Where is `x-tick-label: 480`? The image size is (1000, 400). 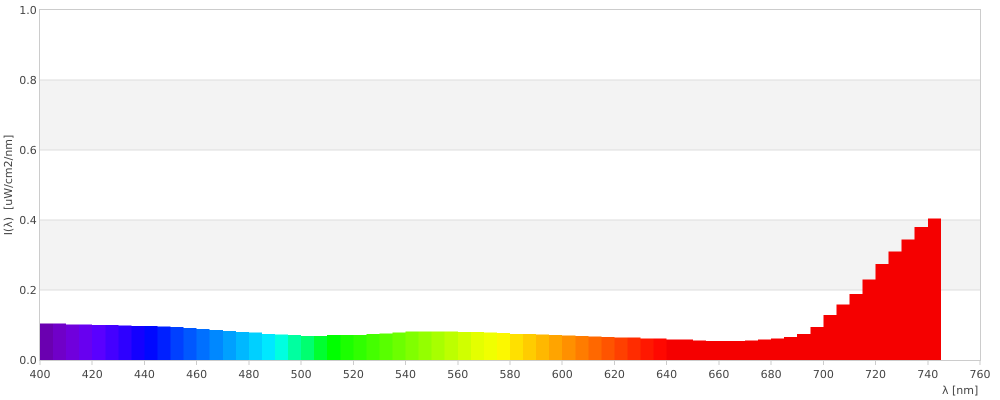 x-tick-label: 480 is located at coordinates (249, 375).